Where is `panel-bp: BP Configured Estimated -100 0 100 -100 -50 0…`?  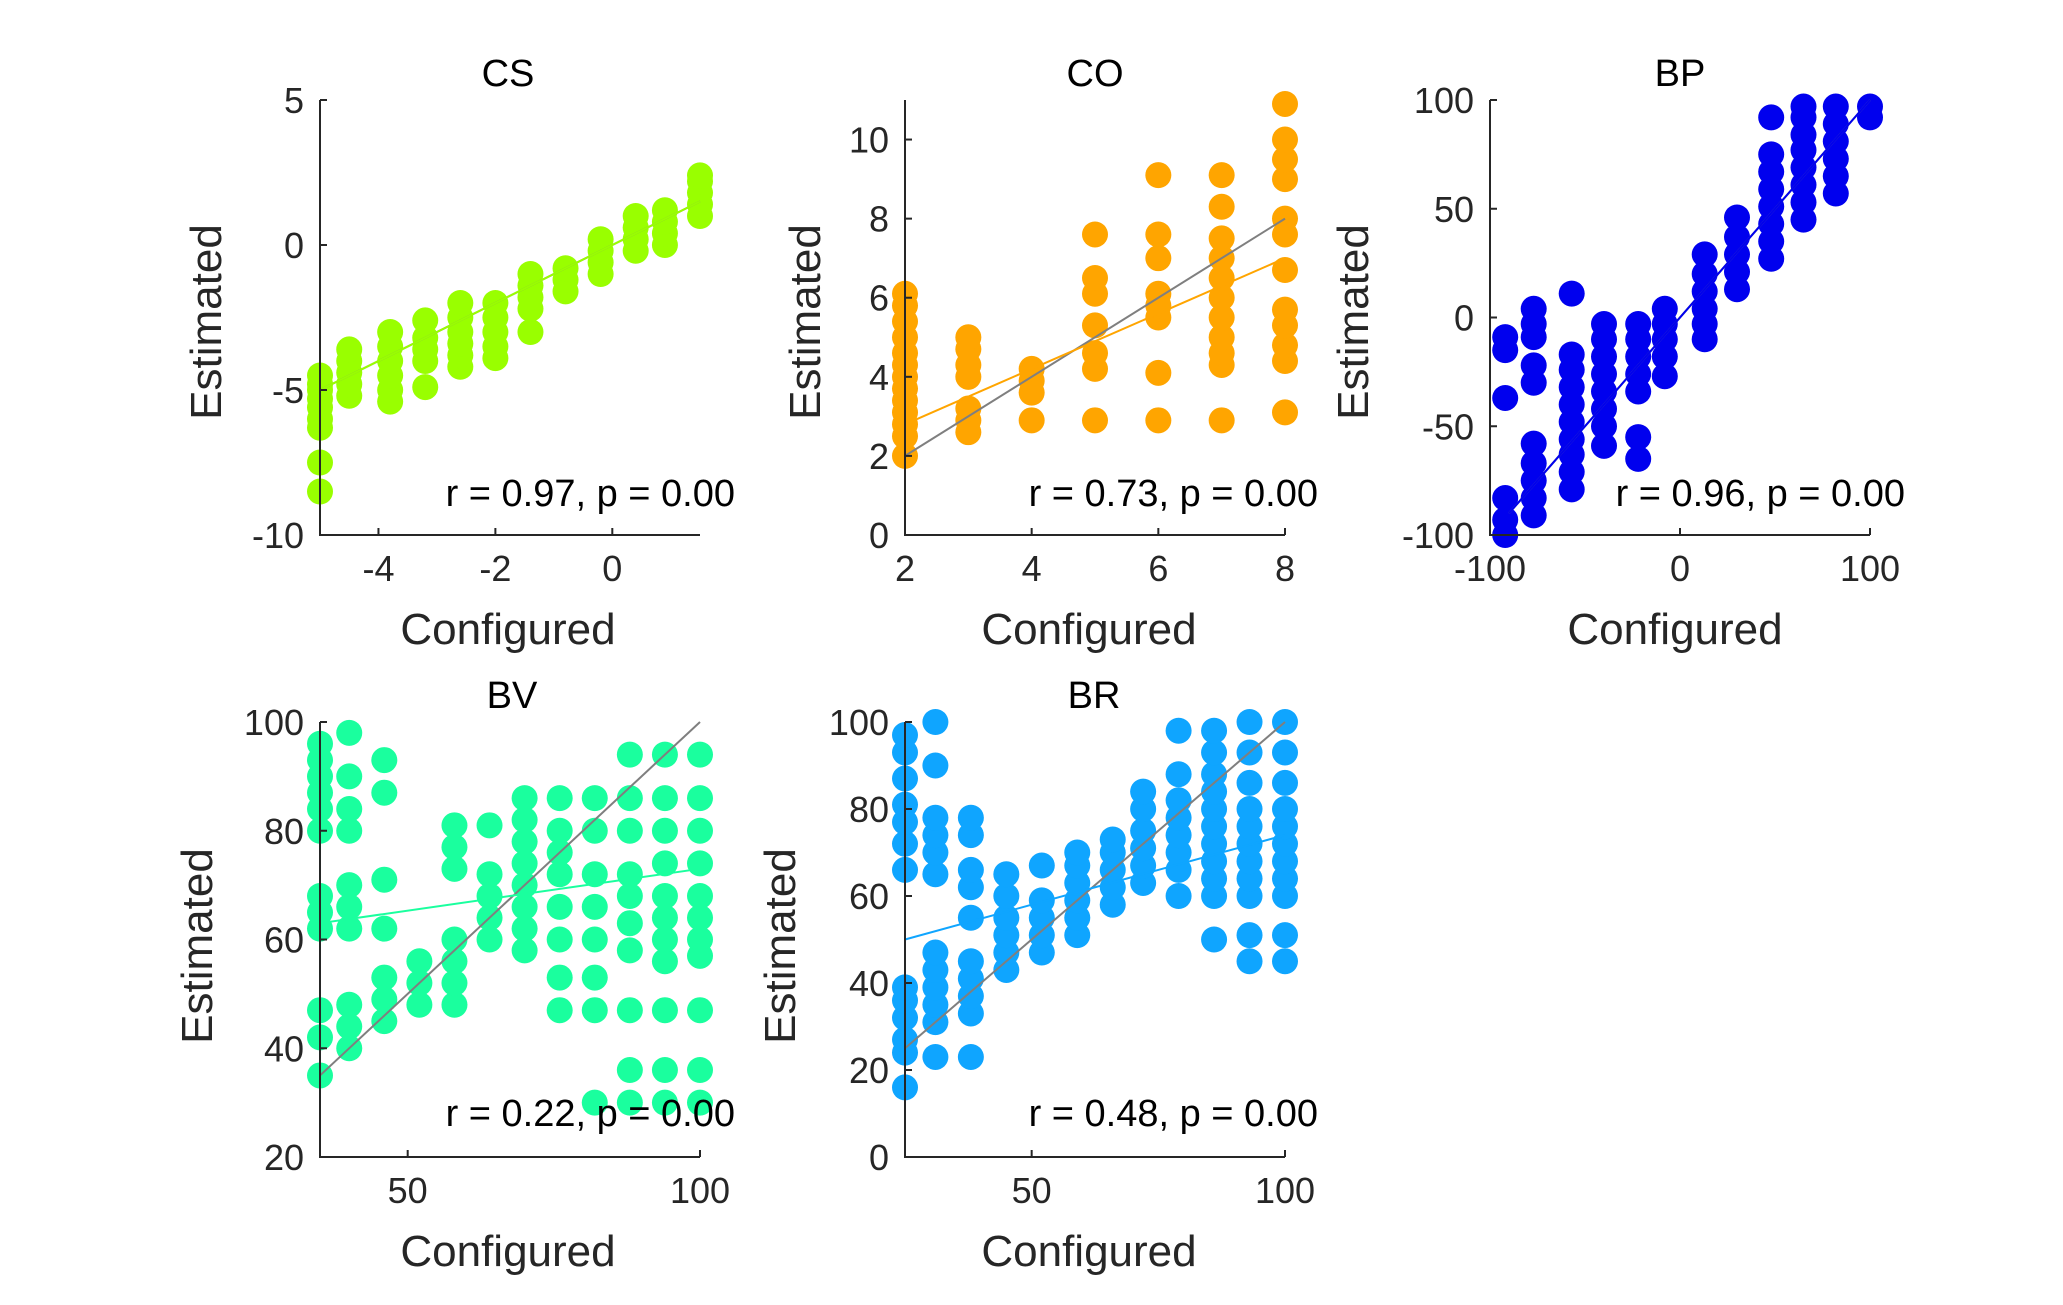
panel-bp: BP Configured Estimated -100 0 100 -100 -50 0… is located at coordinates (1617, 353).